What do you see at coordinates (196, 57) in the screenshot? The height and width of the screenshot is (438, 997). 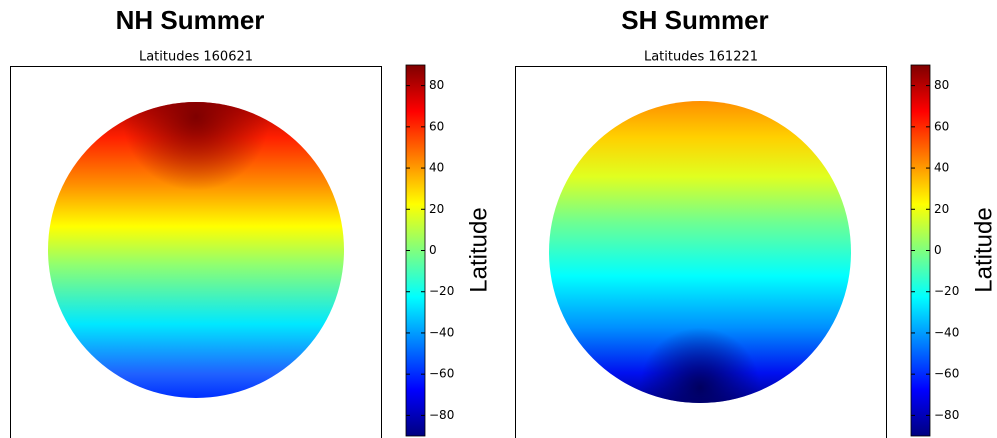 I see `panel-subtitle: Latitudes 160621` at bounding box center [196, 57].